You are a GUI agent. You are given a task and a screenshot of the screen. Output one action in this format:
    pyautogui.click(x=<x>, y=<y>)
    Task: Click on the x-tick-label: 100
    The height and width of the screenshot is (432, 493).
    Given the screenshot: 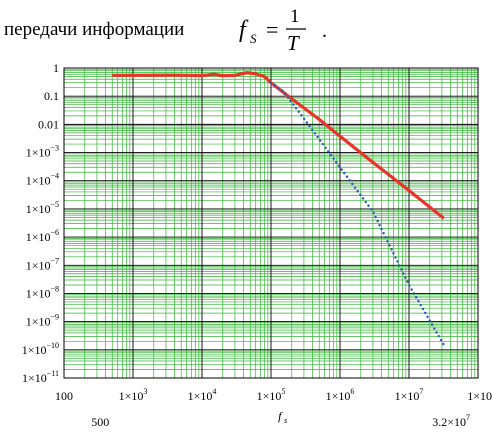 What is the action you would take?
    pyautogui.click(x=64, y=396)
    